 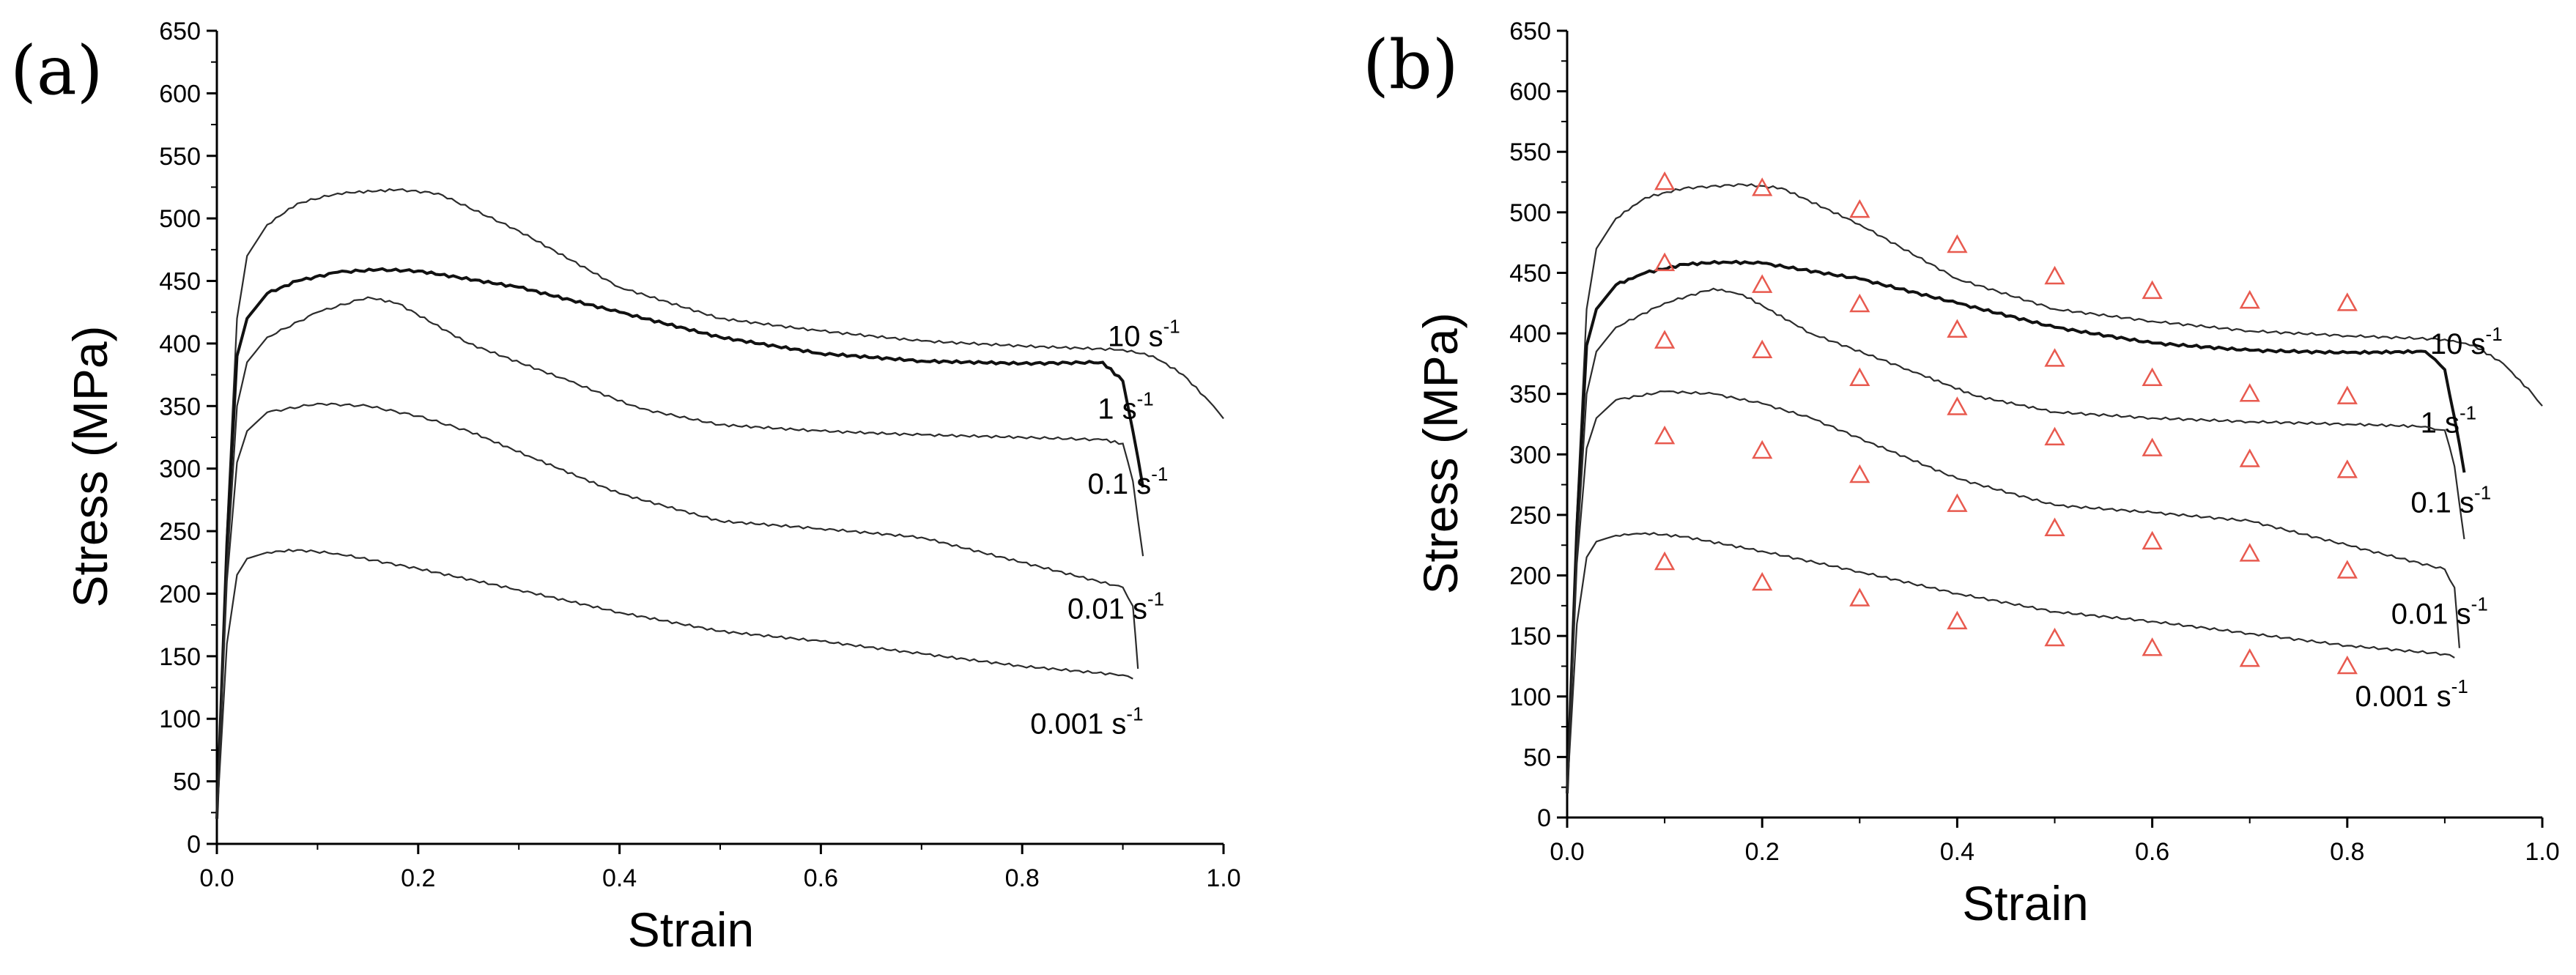 What do you see at coordinates (1117, 409) in the screenshot?
I see `series-label-text: 1 s` at bounding box center [1117, 409].